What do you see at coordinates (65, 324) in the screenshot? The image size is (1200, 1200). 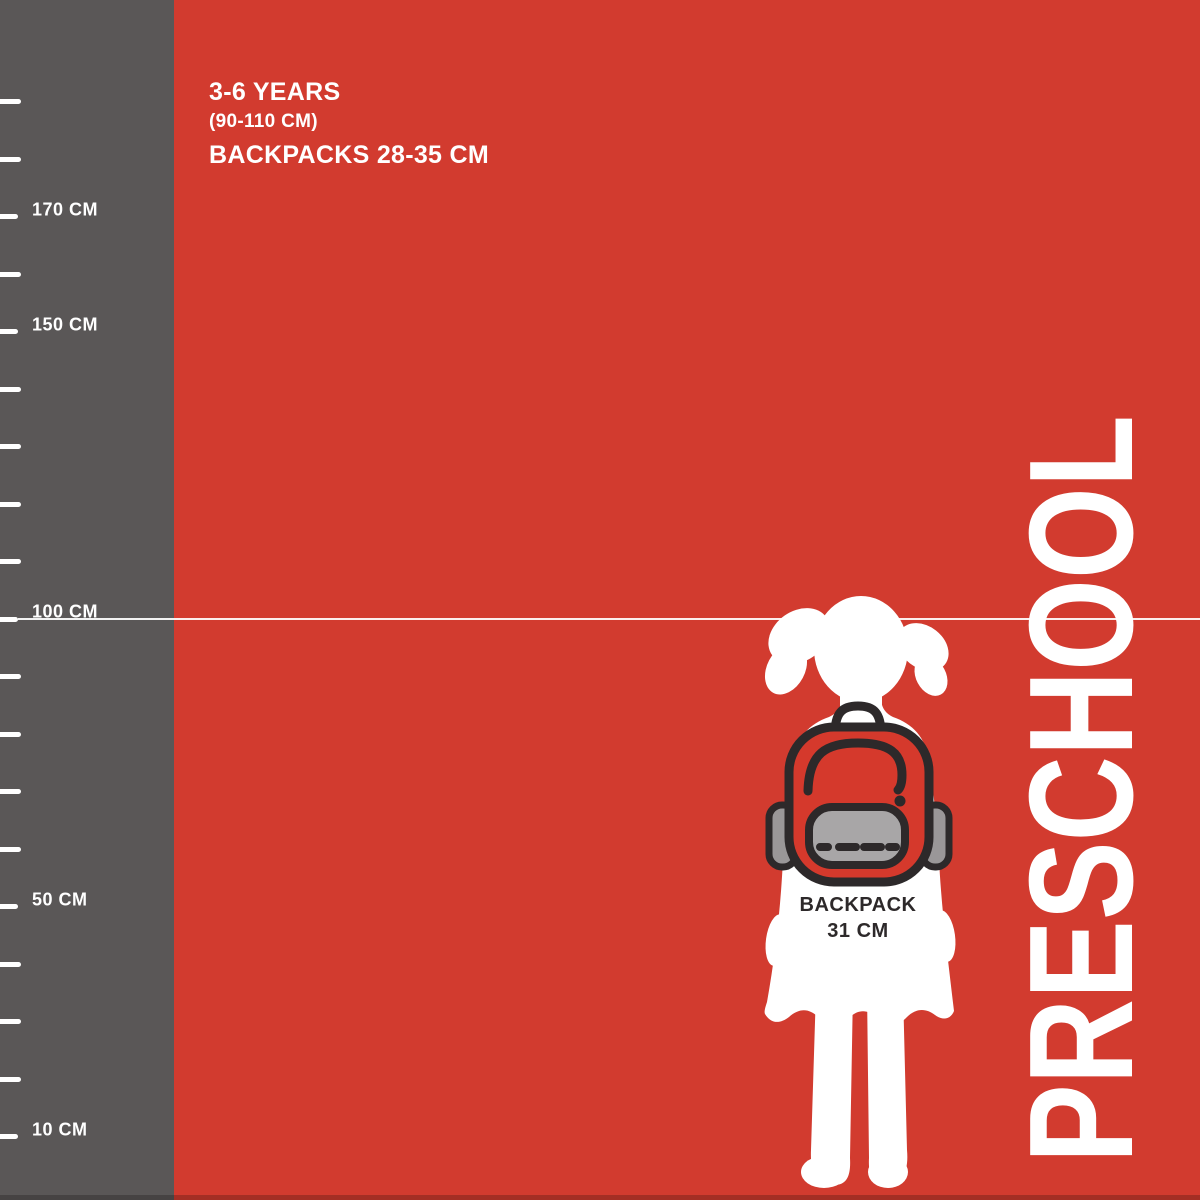 I see `ruler-tick-label: 150 CM` at bounding box center [65, 324].